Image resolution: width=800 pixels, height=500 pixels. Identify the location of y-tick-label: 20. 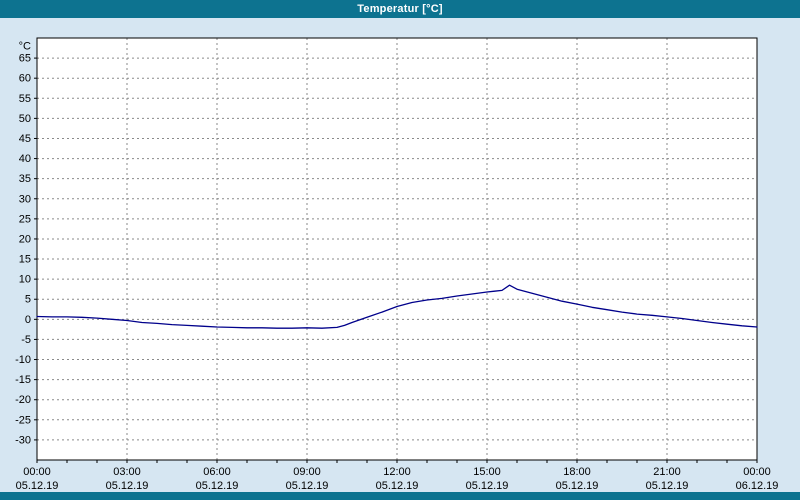
(25, 239).